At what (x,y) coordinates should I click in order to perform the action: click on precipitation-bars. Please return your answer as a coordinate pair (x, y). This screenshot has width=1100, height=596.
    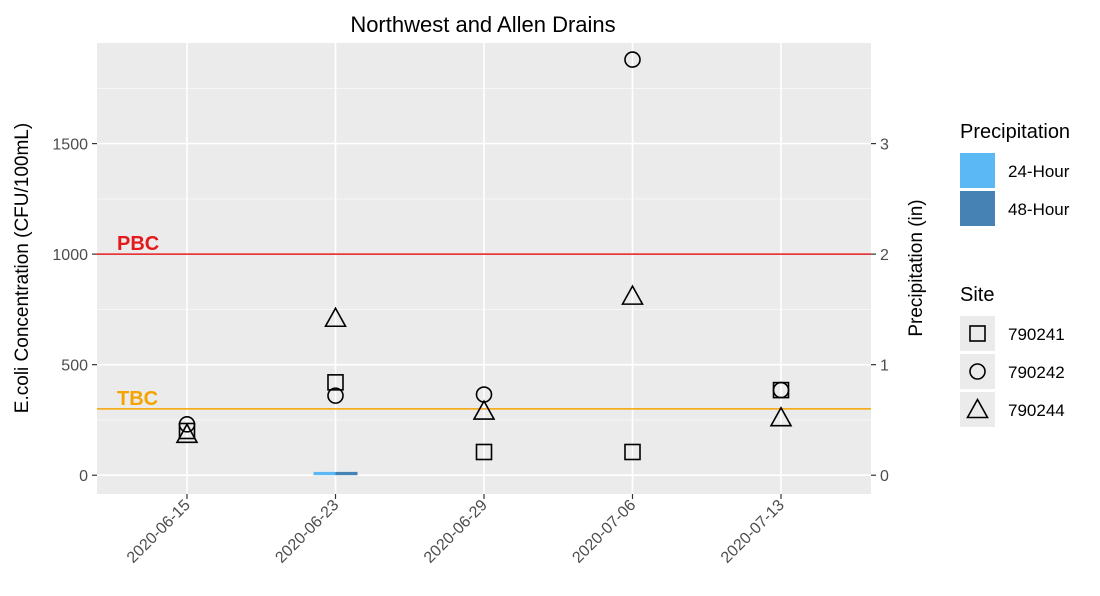
    Looking at the image, I should click on (335, 473).